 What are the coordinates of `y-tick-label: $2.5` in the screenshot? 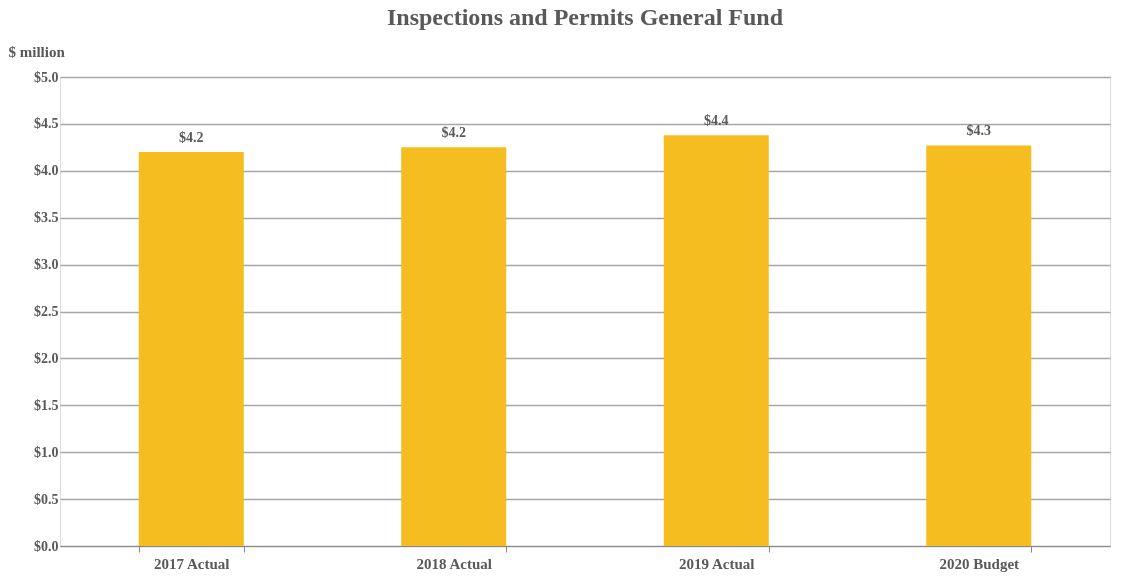 It's located at (46, 311).